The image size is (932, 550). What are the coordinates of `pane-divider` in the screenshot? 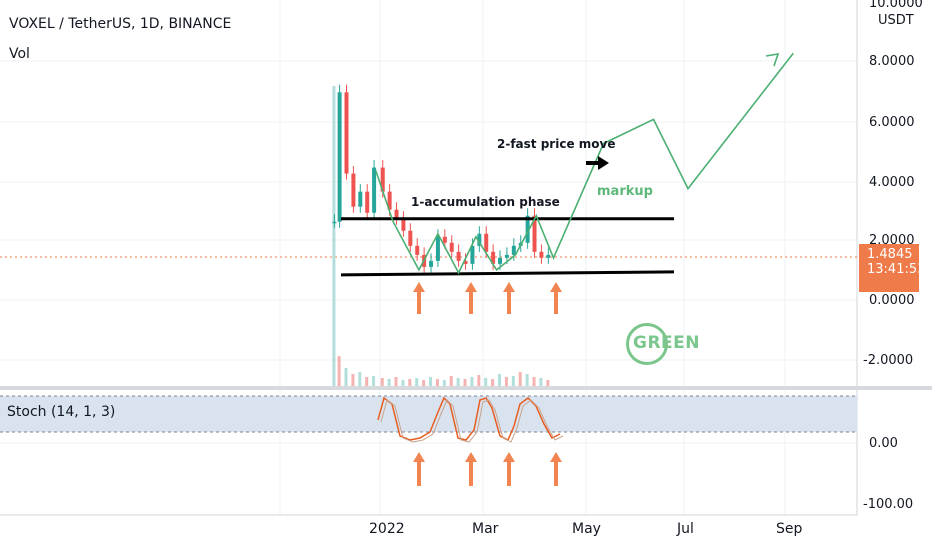 It's located at (466, 388).